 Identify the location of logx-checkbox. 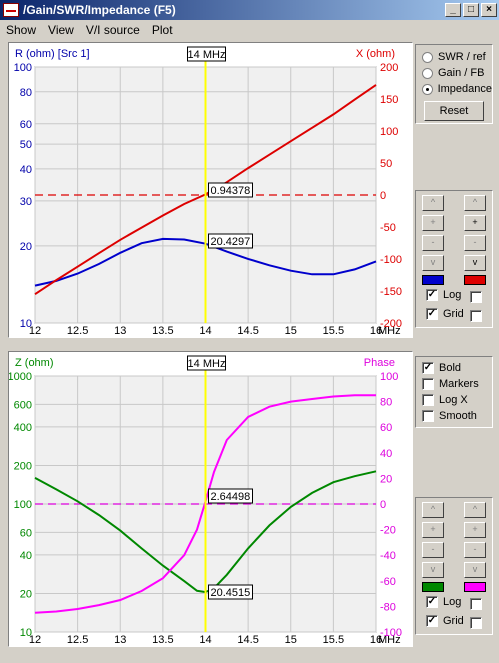
(428, 400).